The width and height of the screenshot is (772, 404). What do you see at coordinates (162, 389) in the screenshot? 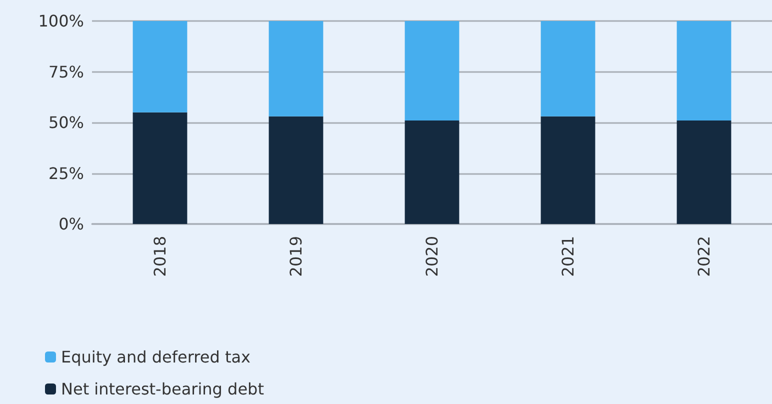
I see `legend-label: Net interest-bearing debt` at bounding box center [162, 389].